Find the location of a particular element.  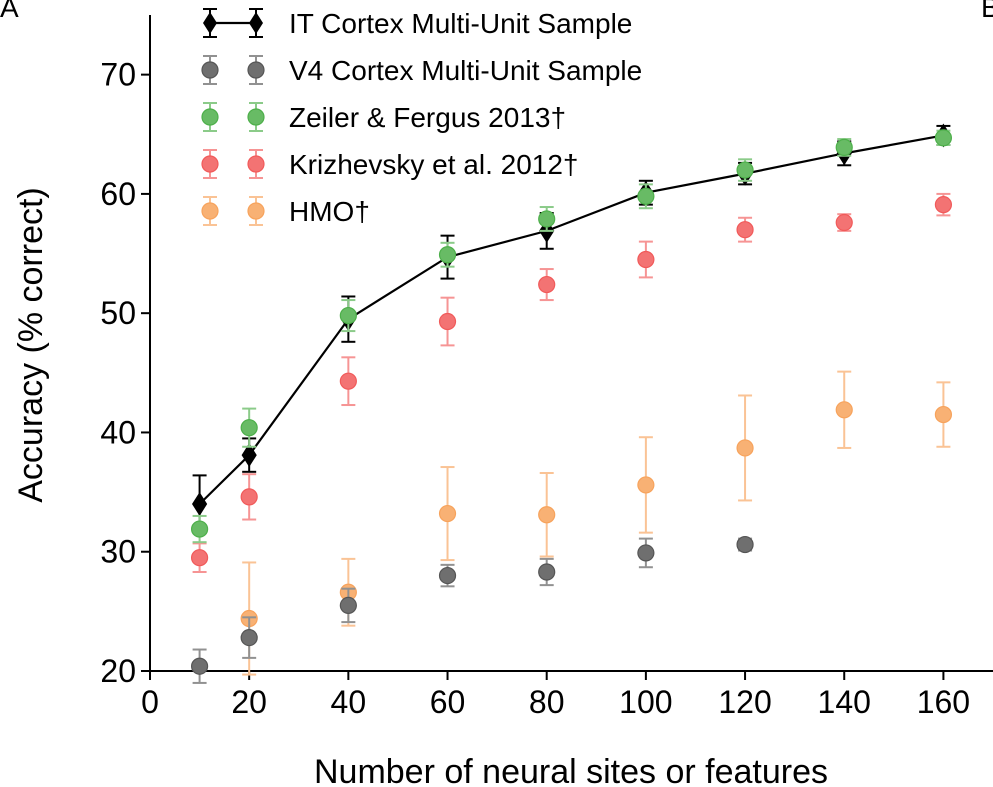

x-tick-label: 20 is located at coordinates (249, 702).